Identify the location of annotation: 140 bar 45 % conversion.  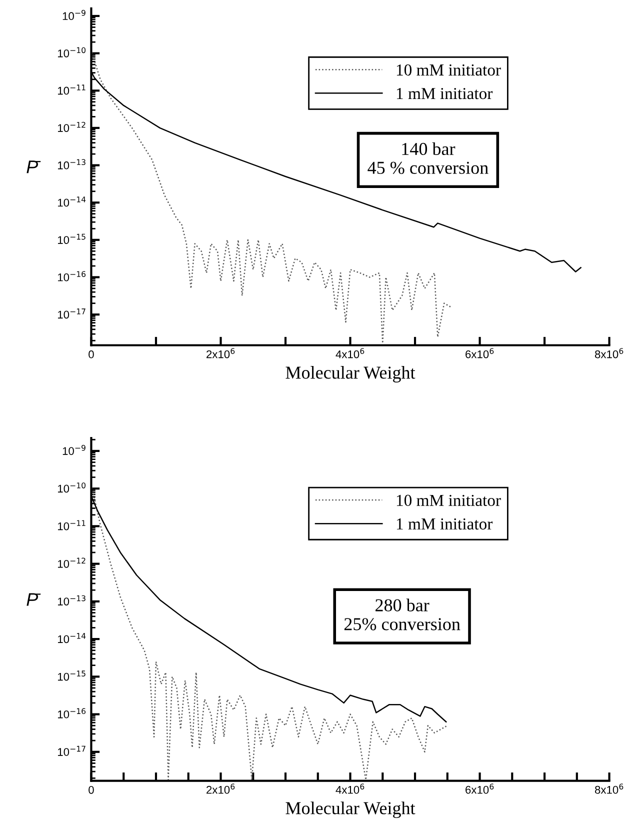
(428, 158).